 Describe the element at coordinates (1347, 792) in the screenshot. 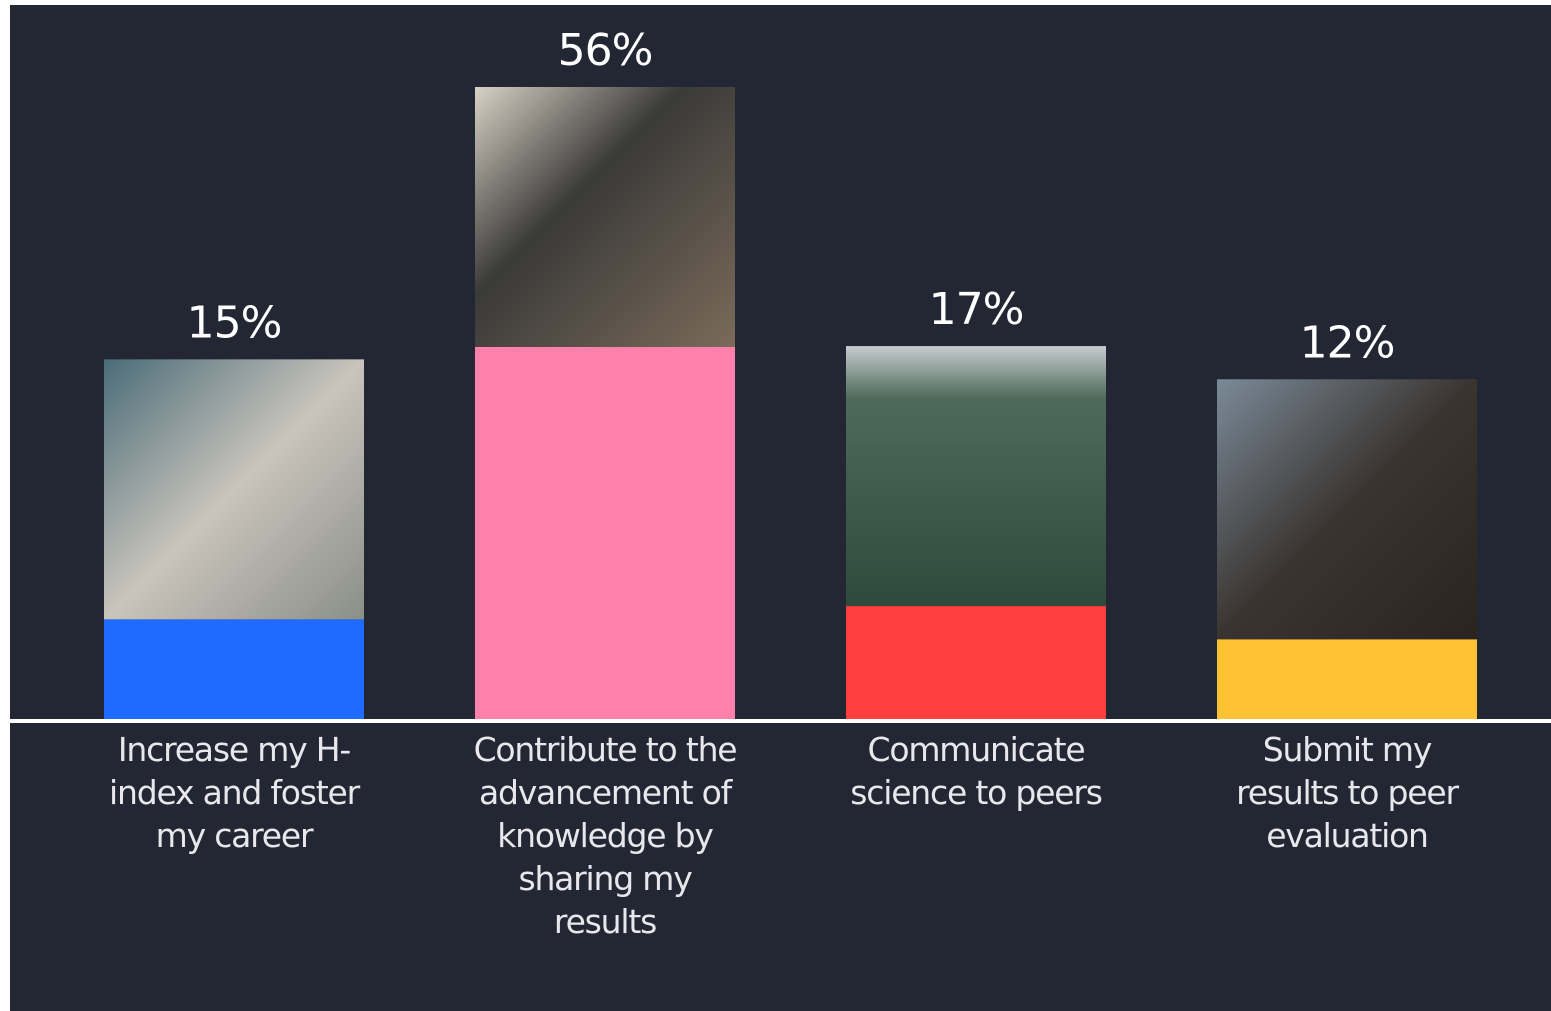

I see `category-label: Submit my results to peer evaluation` at that location.